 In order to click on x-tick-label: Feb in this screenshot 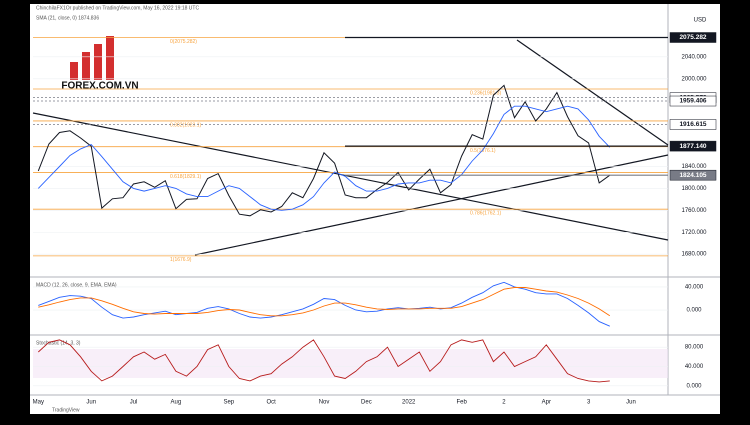, I will do `click(461, 403)`.